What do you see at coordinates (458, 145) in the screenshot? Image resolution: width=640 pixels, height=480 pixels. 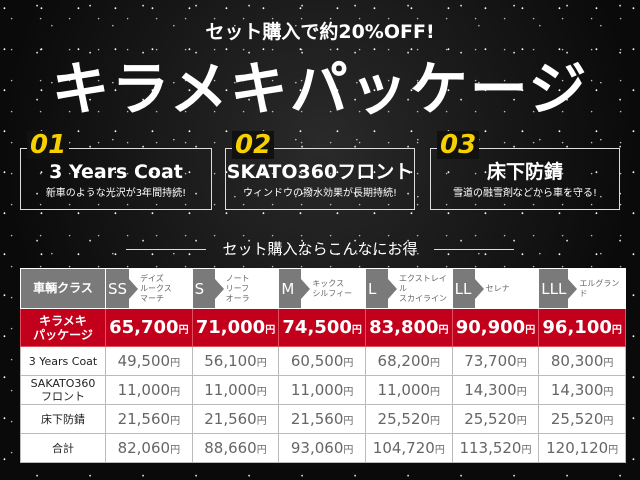 I see `feature-number: 03` at bounding box center [458, 145].